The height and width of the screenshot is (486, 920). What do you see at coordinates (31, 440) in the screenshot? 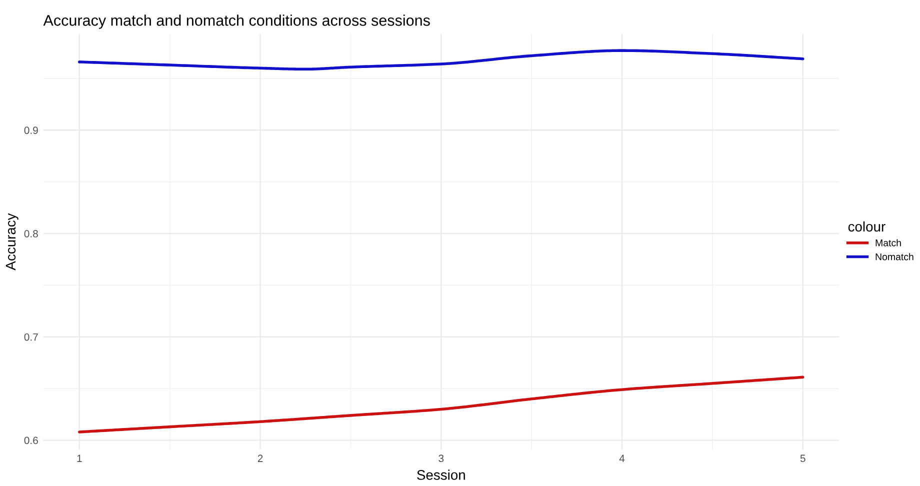
I see `y-tick-label: 0.6` at bounding box center [31, 440].